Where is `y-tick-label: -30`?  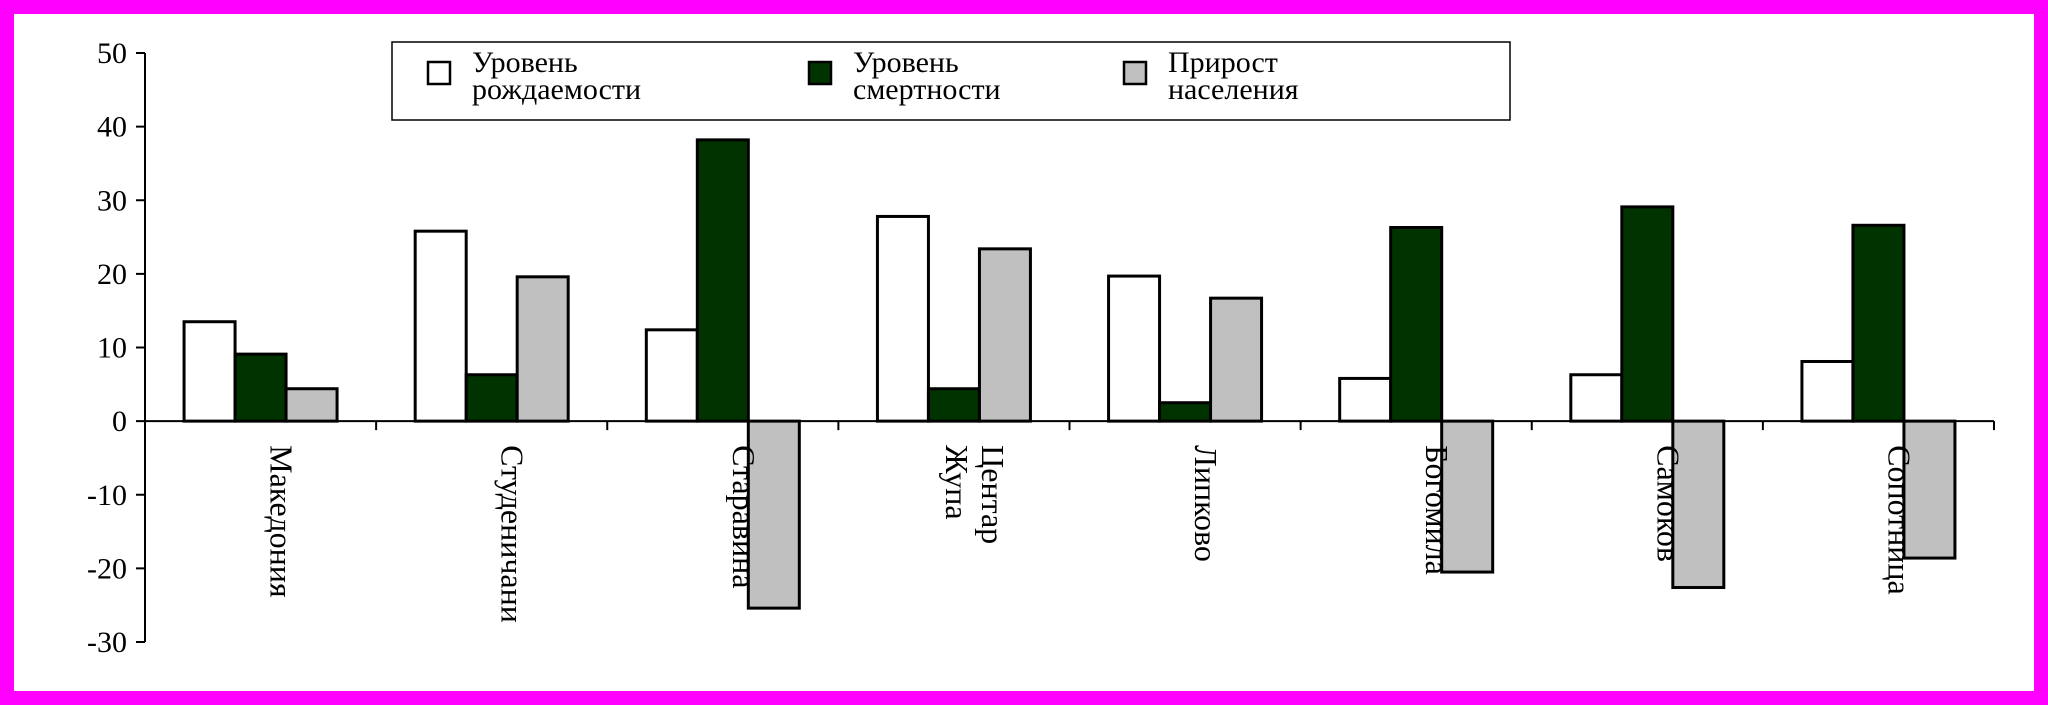
y-tick-label: -30 is located at coordinates (107, 642).